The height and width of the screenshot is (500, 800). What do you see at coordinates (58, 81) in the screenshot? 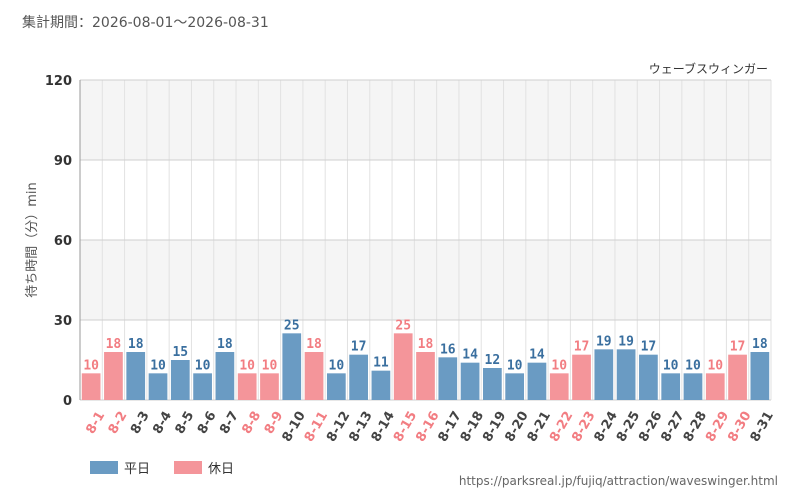
I see `y-tick-label: 120` at bounding box center [58, 81].